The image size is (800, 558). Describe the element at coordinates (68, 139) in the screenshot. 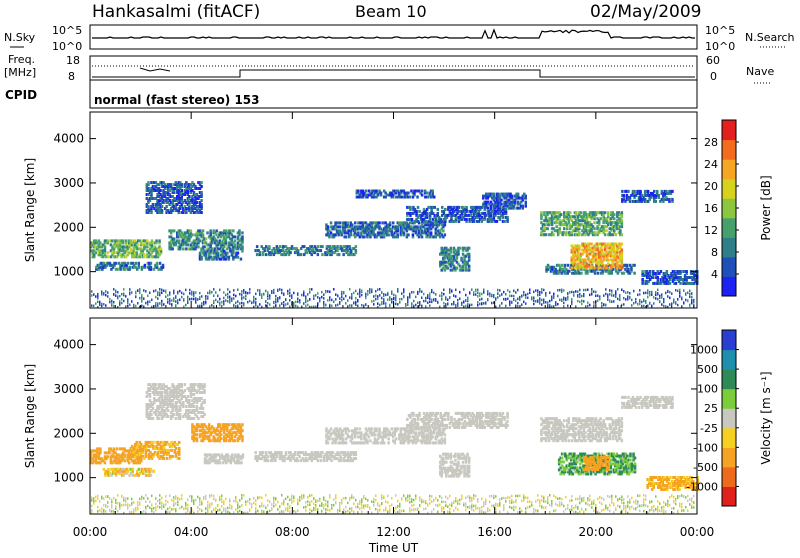

I see `power-ytick-label: 4000` at that location.